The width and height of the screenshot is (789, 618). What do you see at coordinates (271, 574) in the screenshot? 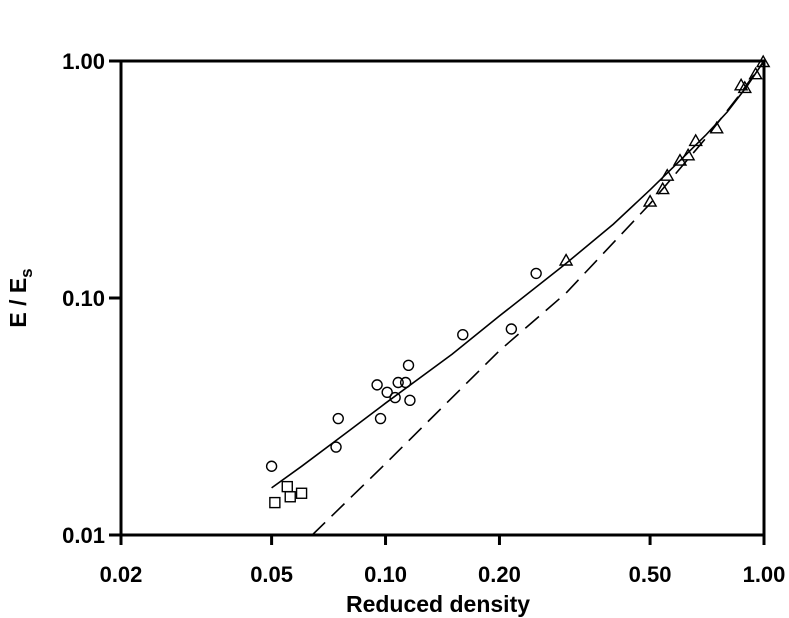
I see `x-tick-label: 0.05` at bounding box center [271, 574].